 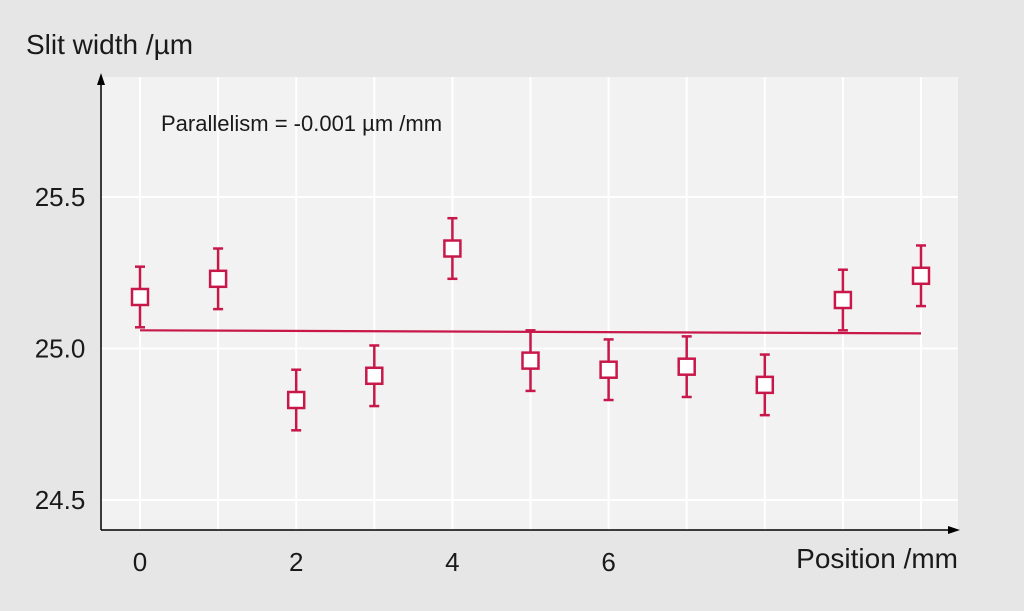 What do you see at coordinates (452, 562) in the screenshot?
I see `x-tick-label: 4` at bounding box center [452, 562].